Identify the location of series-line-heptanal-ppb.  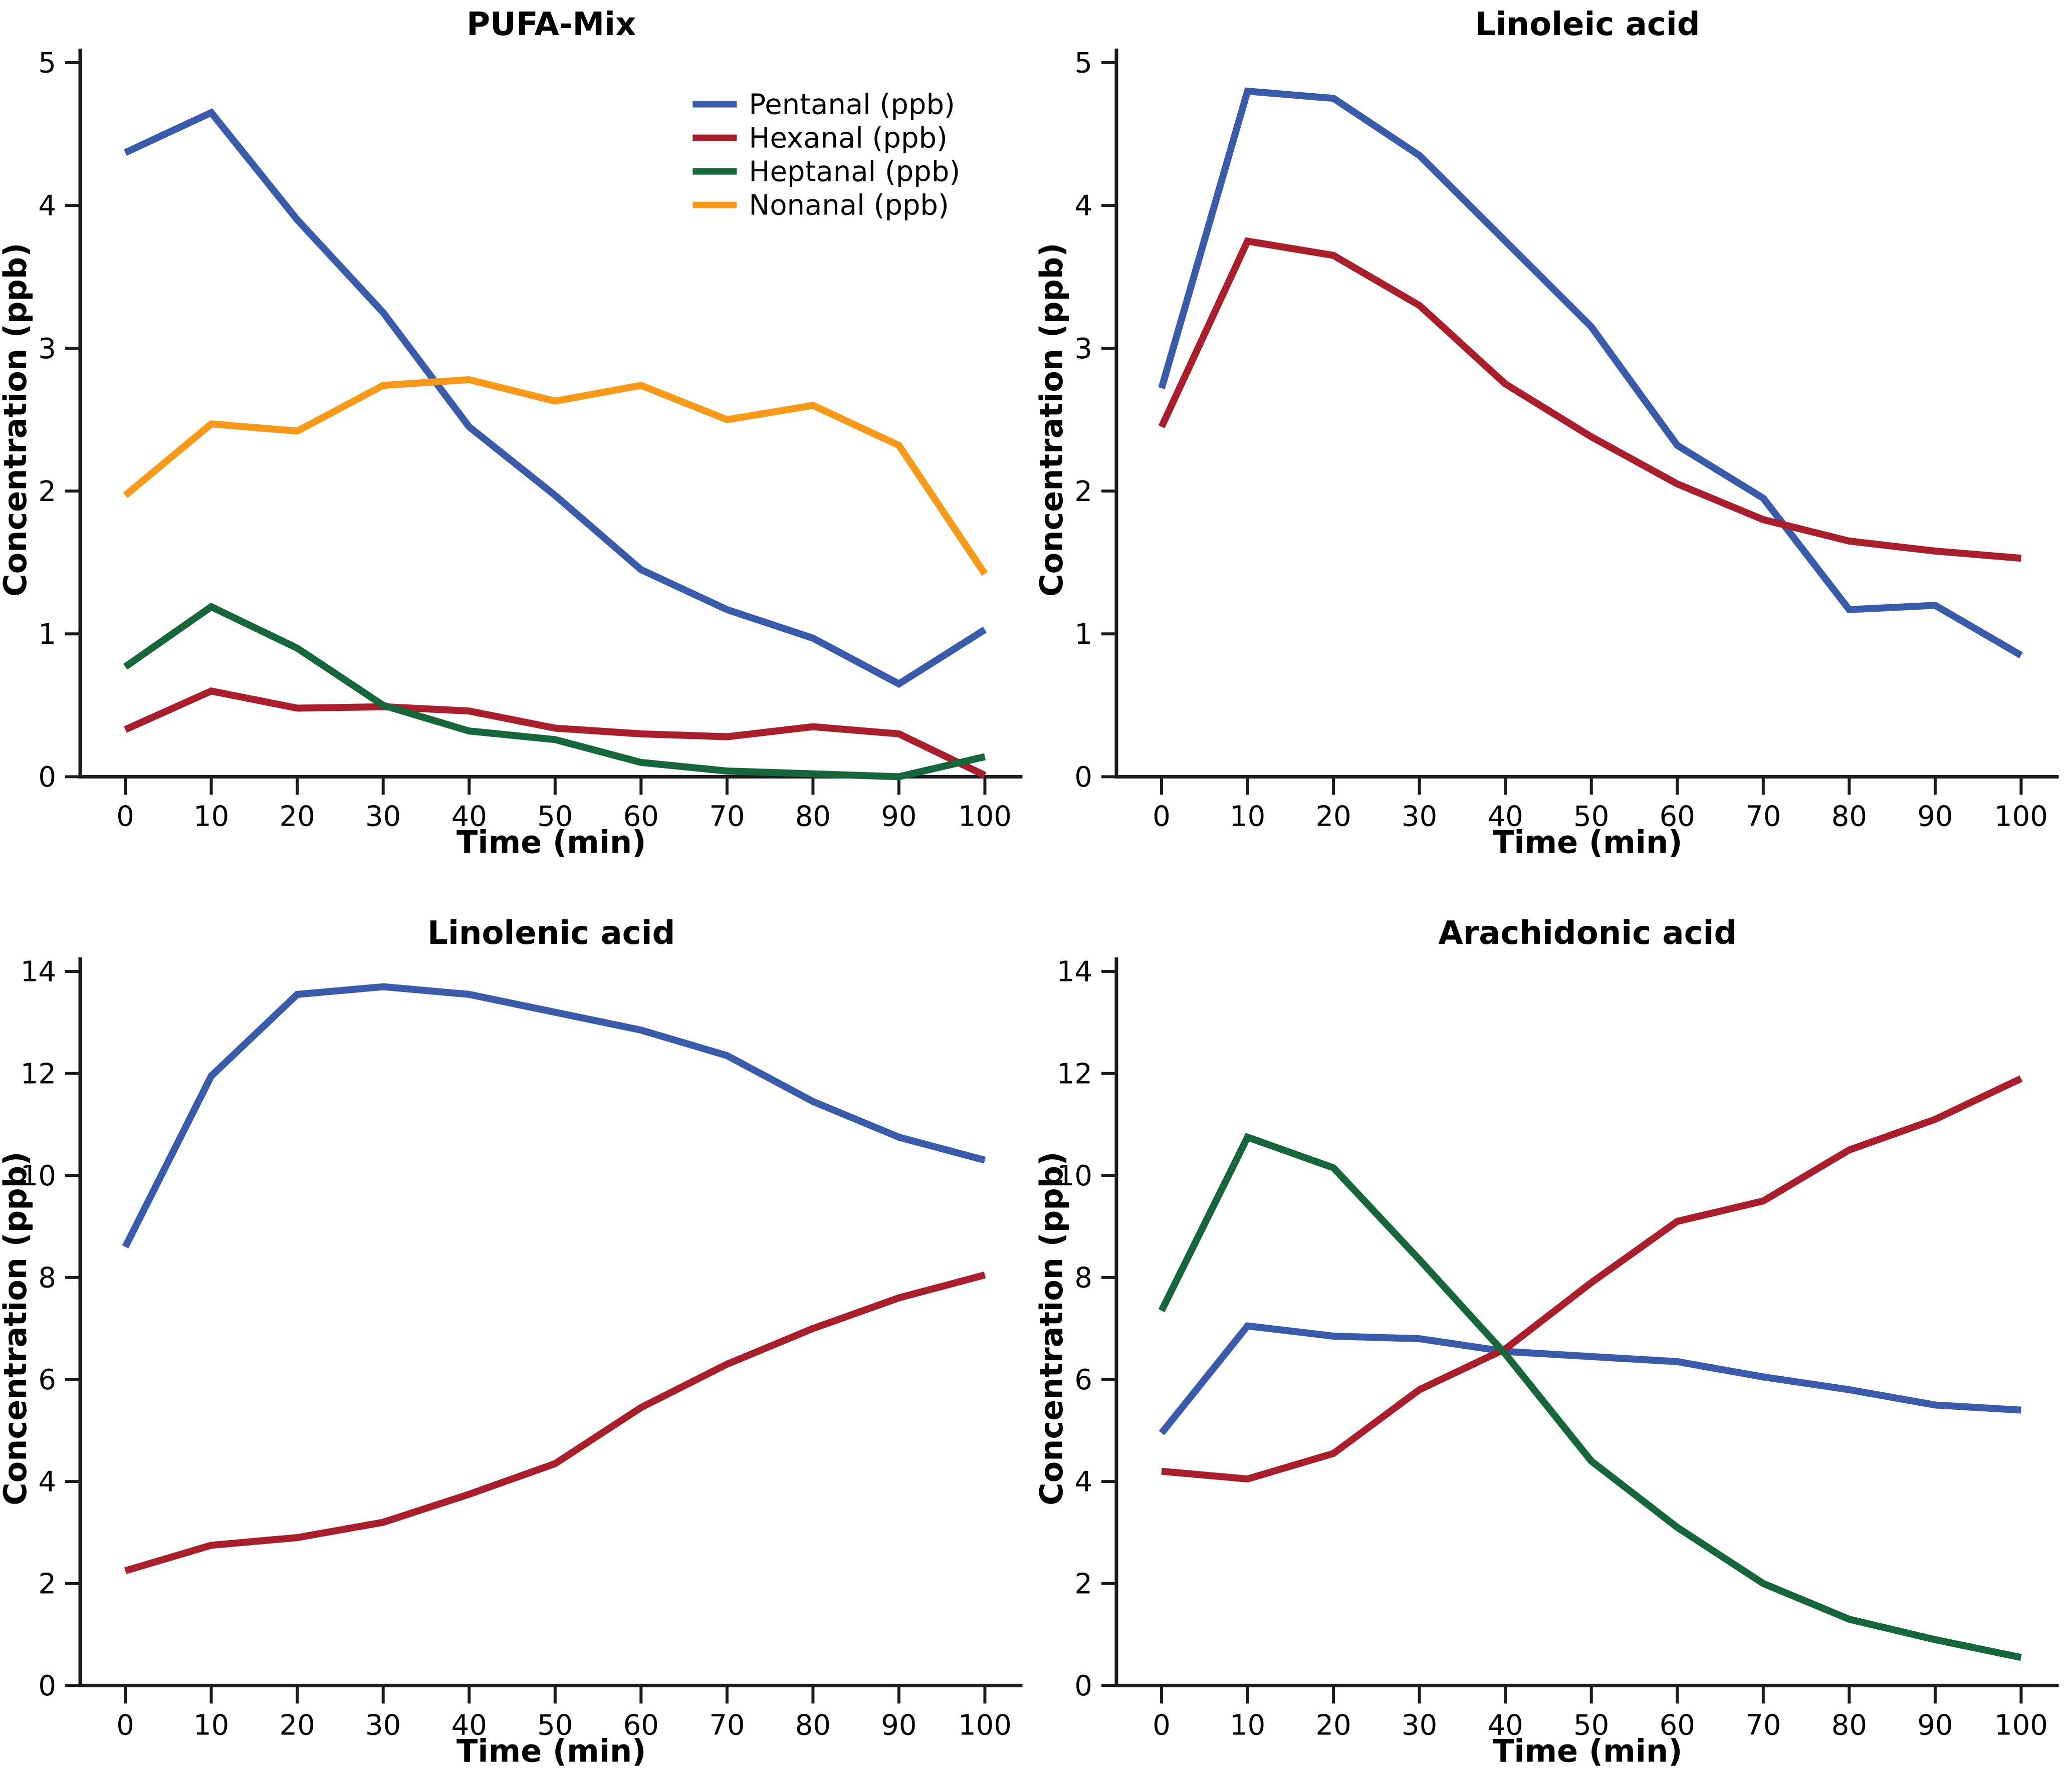
(555, 692).